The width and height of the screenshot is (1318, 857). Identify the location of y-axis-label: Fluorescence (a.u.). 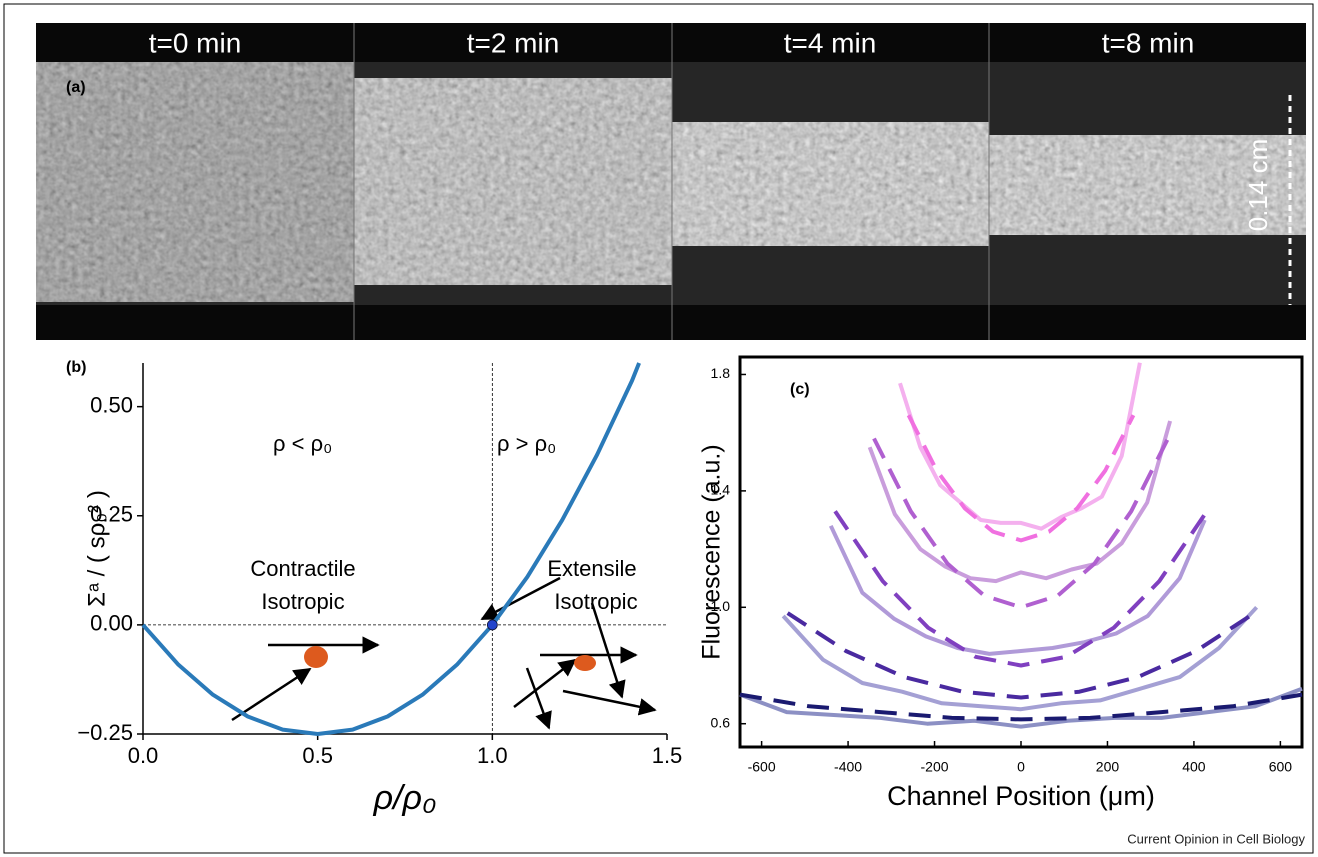
(712, 551).